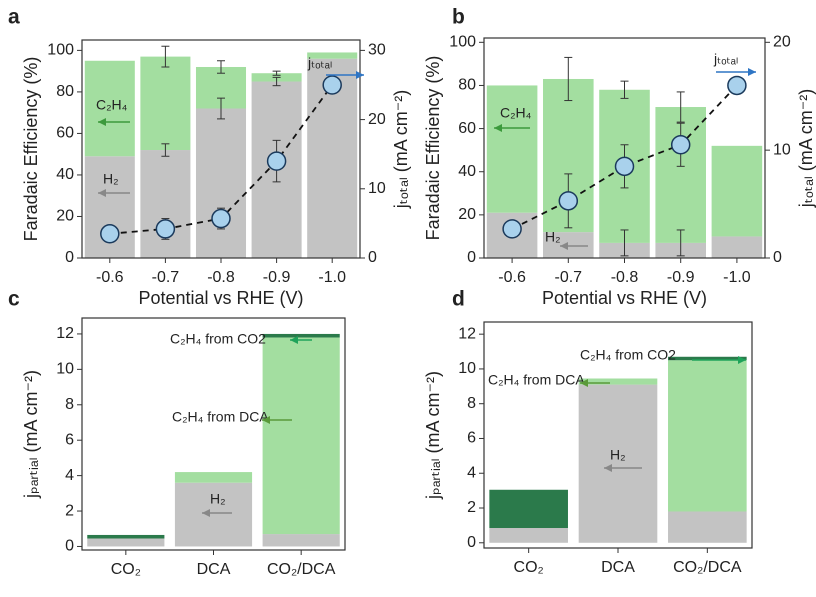  I want to click on y2-tick-label: 20, so click(377, 119).